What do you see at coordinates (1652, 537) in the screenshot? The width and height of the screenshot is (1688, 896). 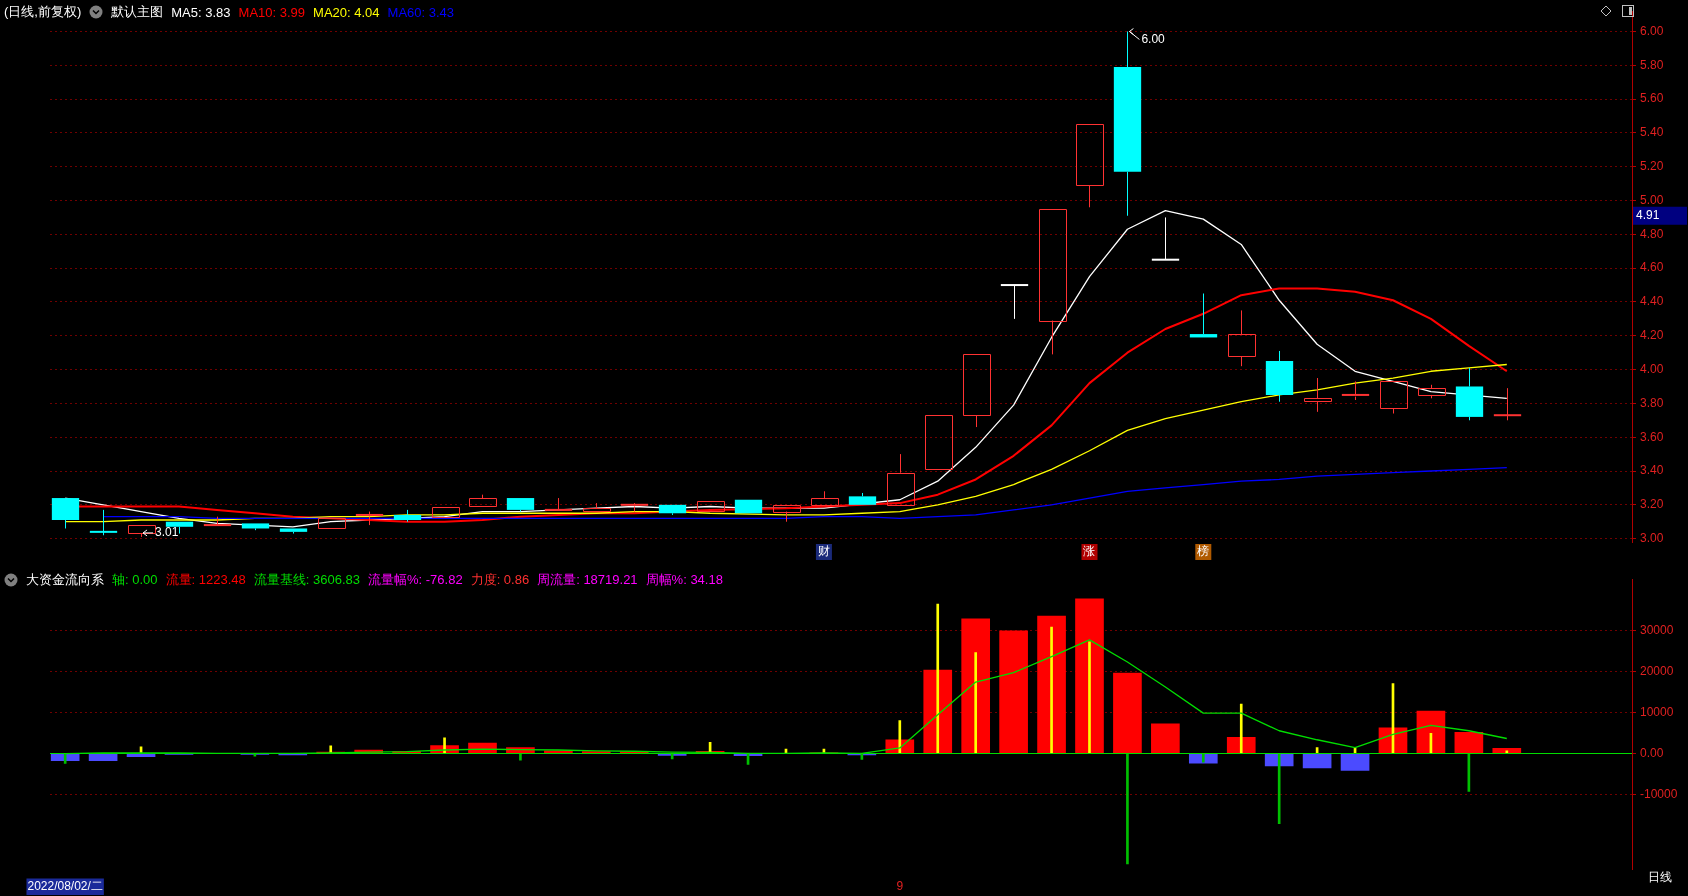 I see `y-tick-label: 3.00` at bounding box center [1652, 537].